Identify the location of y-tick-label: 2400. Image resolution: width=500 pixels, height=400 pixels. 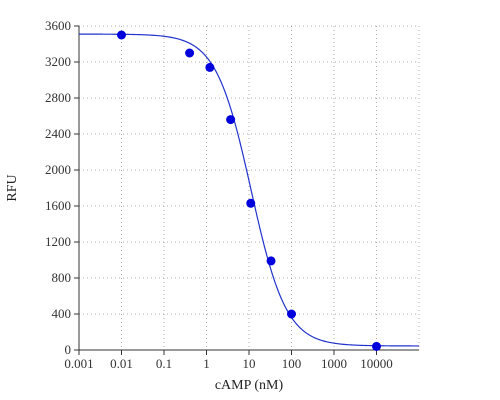
(58, 133).